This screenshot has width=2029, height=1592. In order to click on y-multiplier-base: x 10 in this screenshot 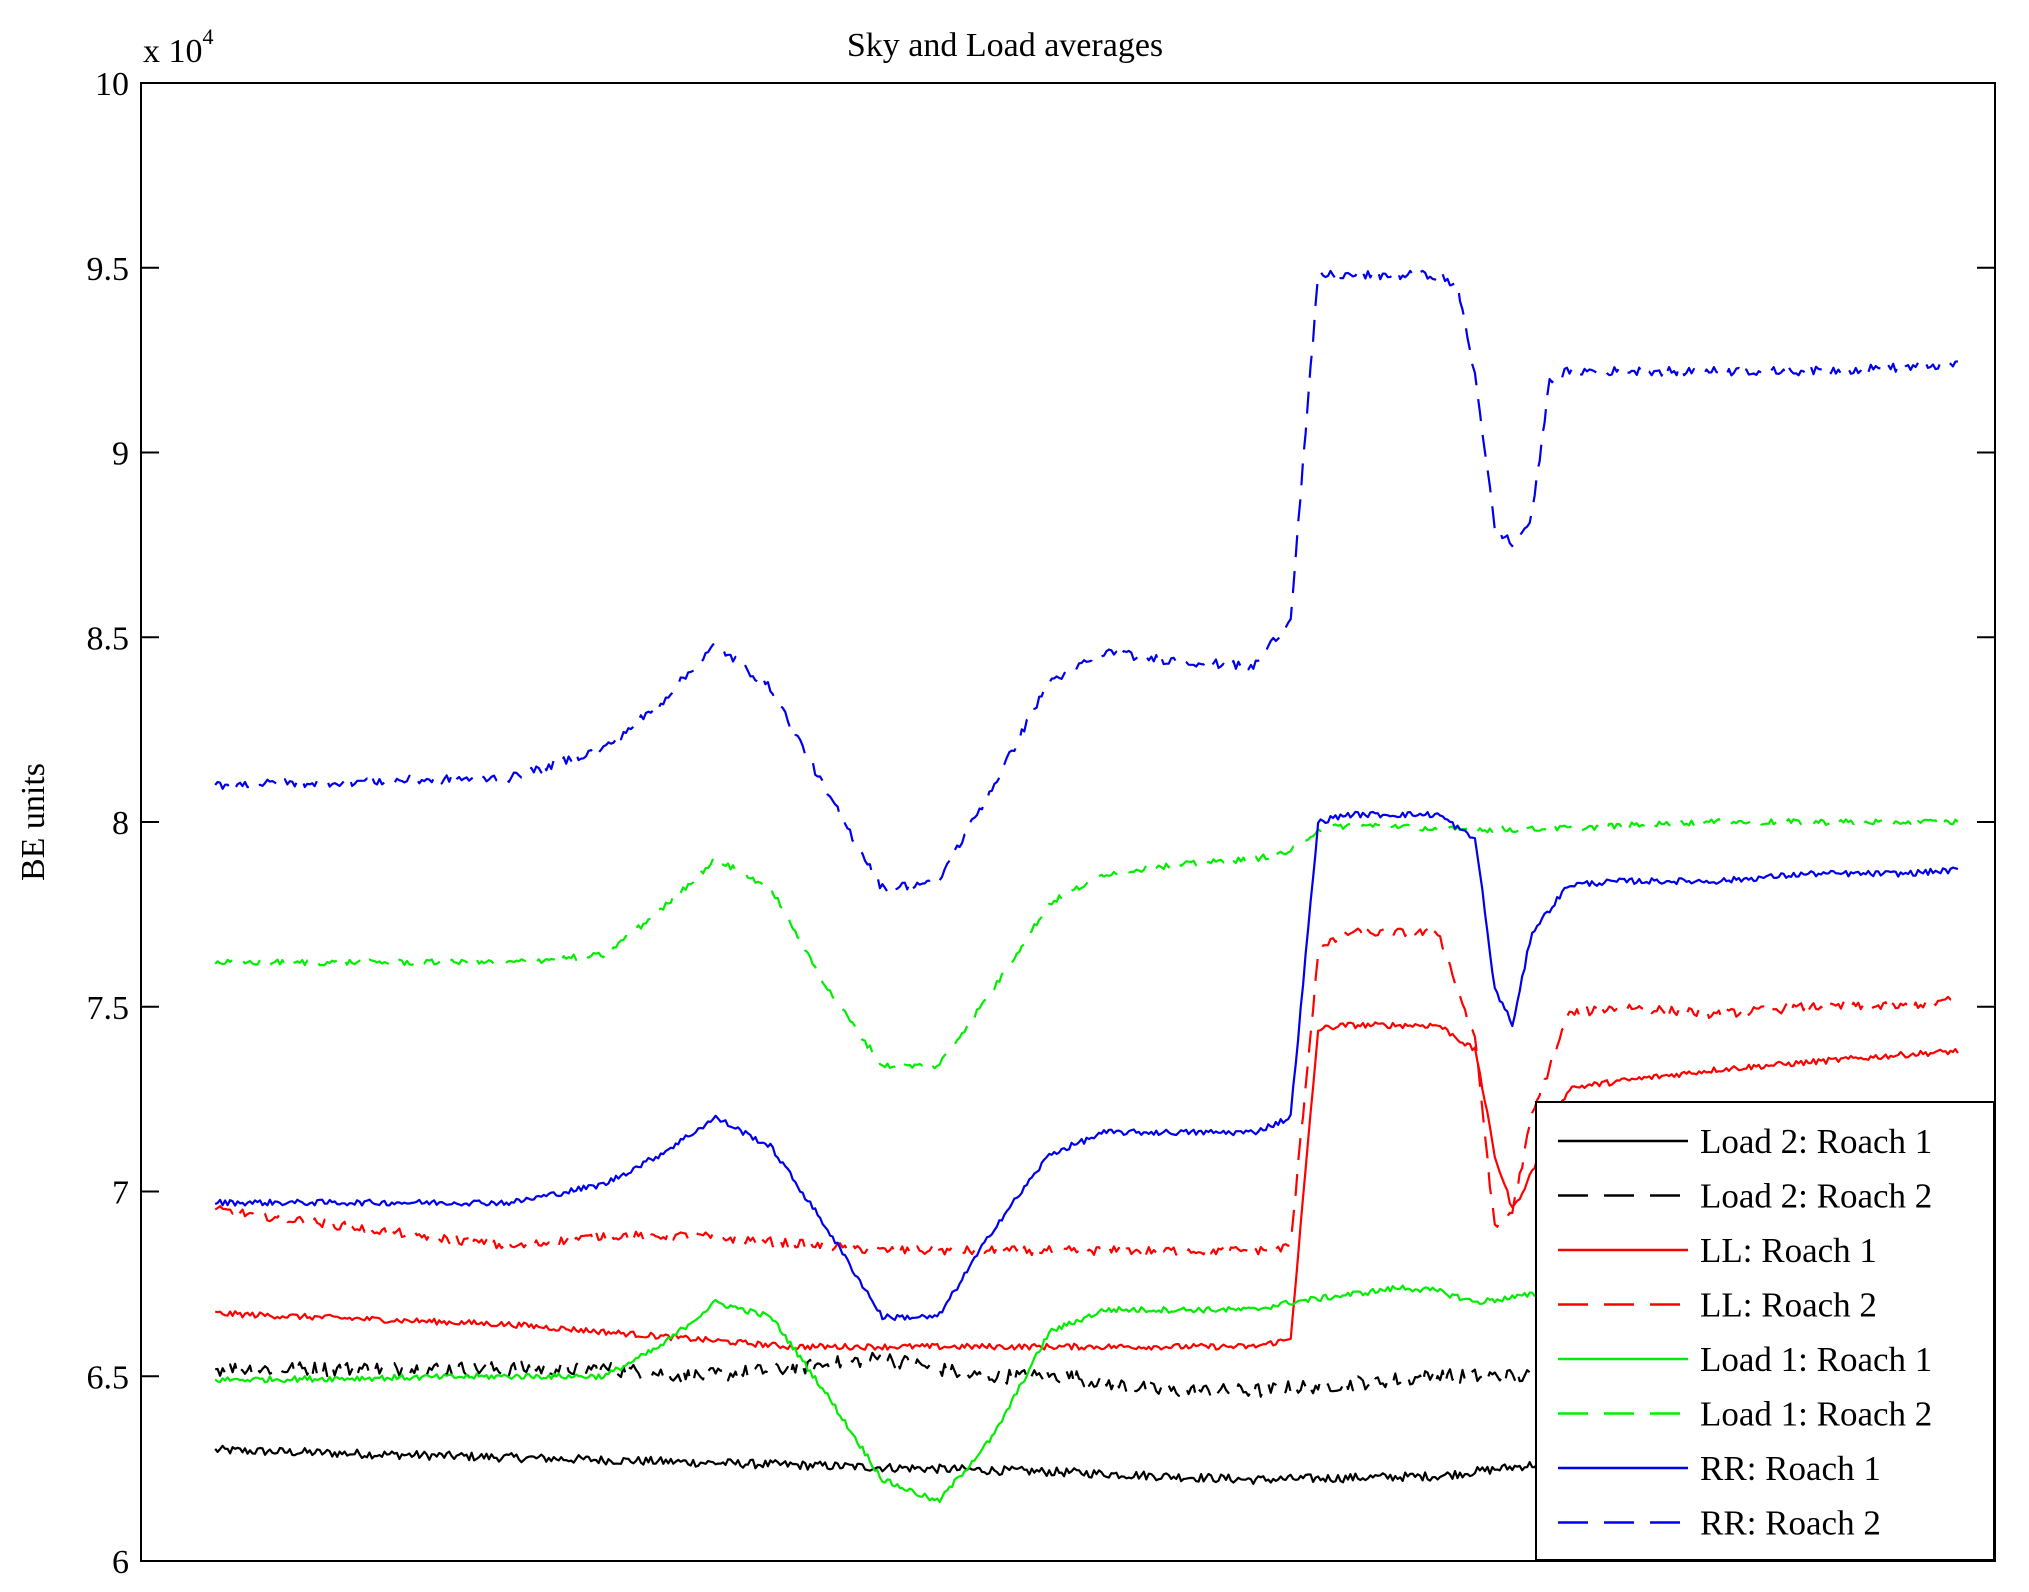, I will do `click(173, 51)`.